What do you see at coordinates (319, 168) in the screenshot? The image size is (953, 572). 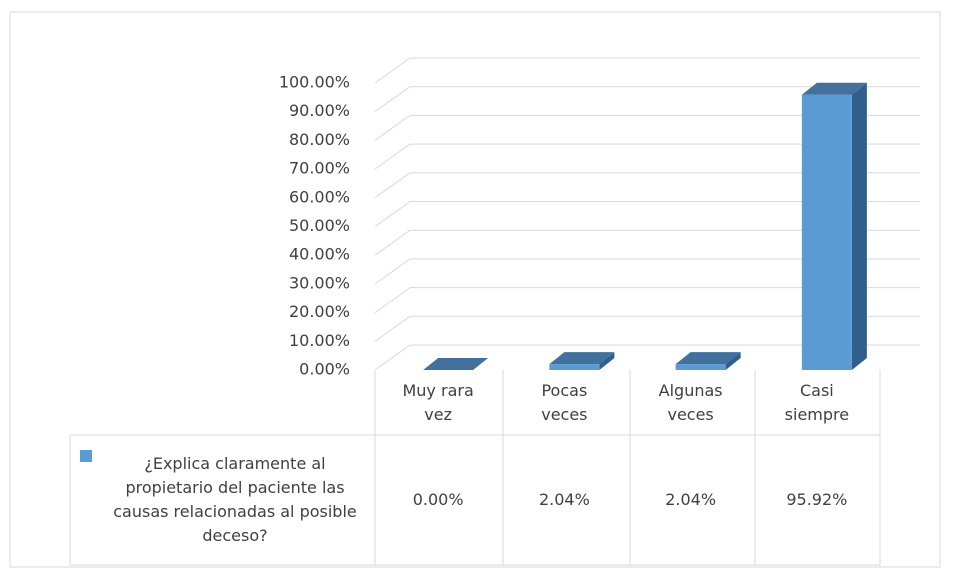 I see `y-tick-label: 70.00%` at bounding box center [319, 168].